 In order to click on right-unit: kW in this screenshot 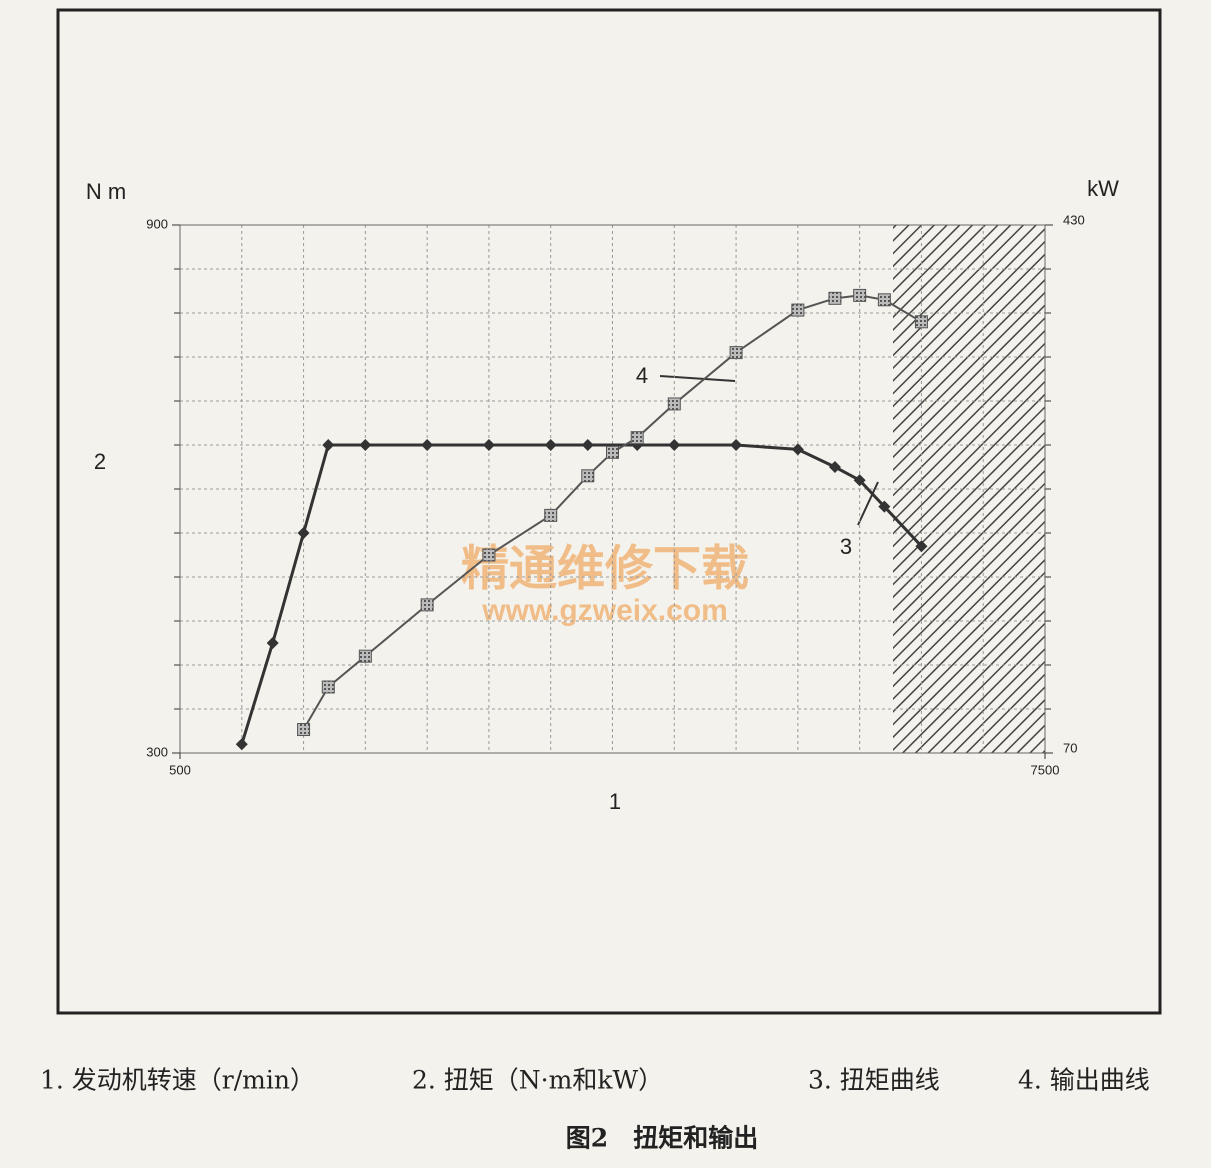, I will do `click(1103, 188)`.